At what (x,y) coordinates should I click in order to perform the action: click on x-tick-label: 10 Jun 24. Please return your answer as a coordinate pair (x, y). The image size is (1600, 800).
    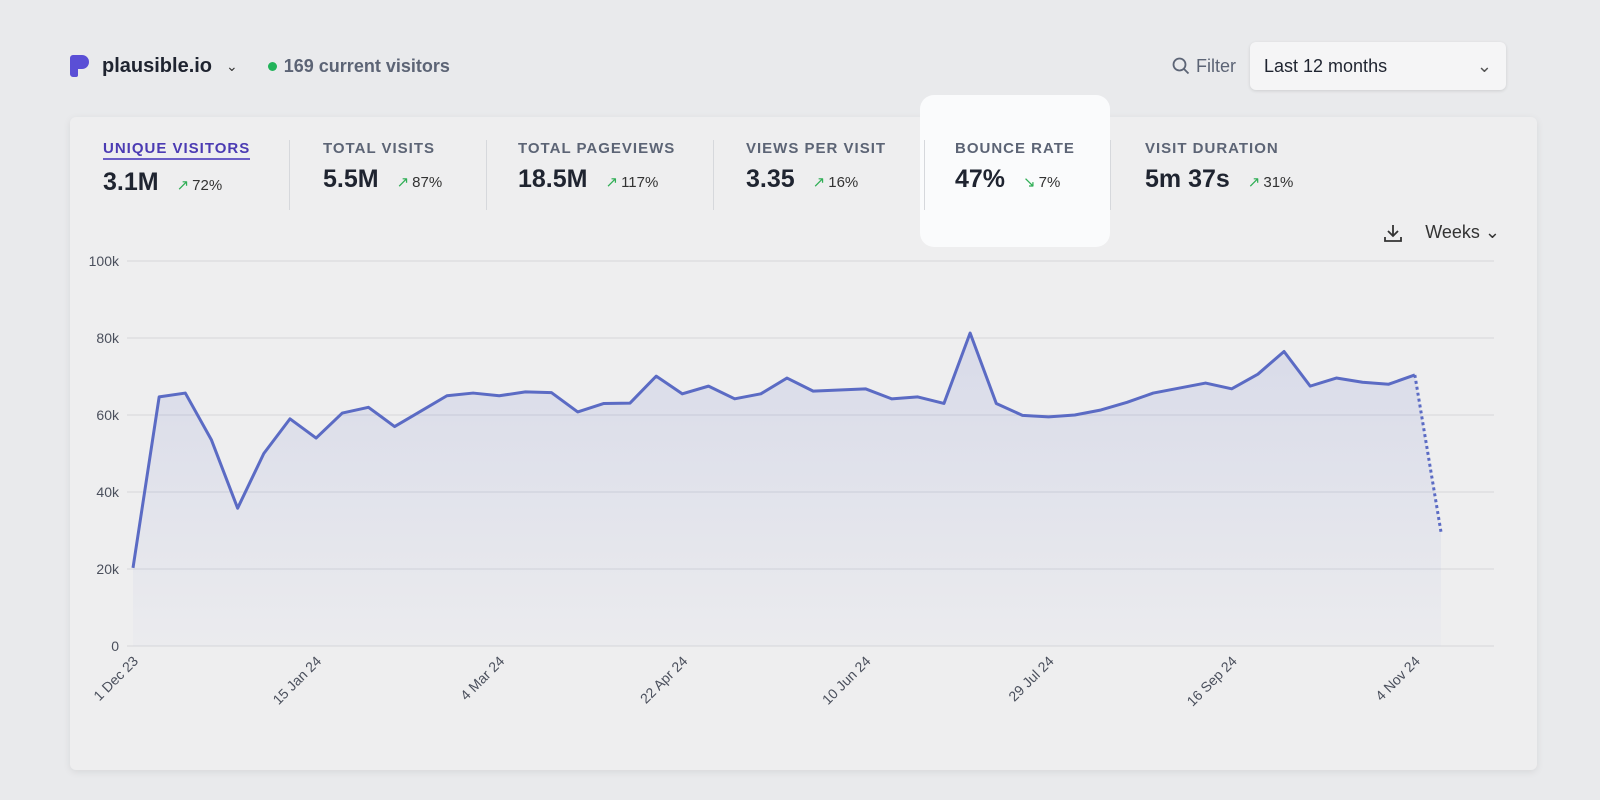
    Looking at the image, I should click on (846, 680).